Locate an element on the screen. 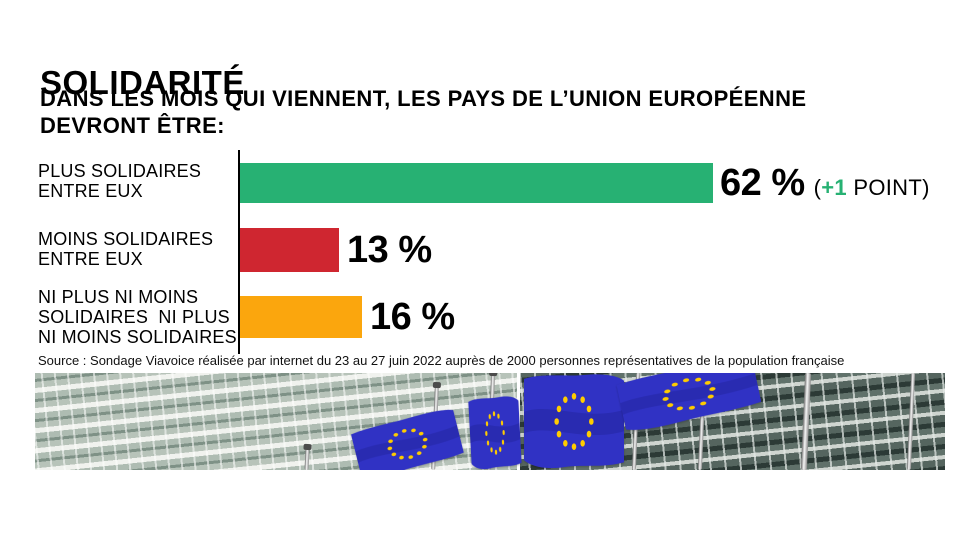  value-trend-note: (+1 POINT) is located at coordinates (871, 187).